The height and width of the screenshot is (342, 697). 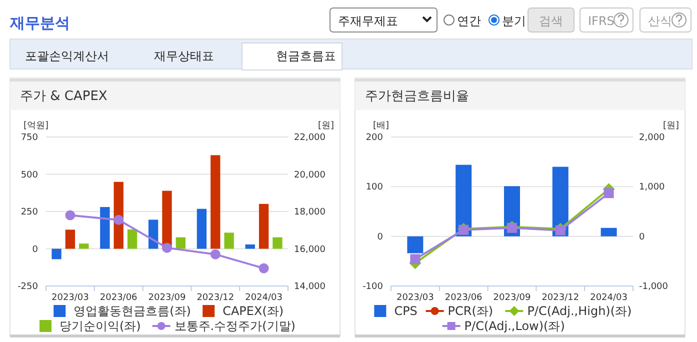 What do you see at coordinates (652, 187) in the screenshot?
I see `y2-tick-label: 1,000` at bounding box center [652, 187].